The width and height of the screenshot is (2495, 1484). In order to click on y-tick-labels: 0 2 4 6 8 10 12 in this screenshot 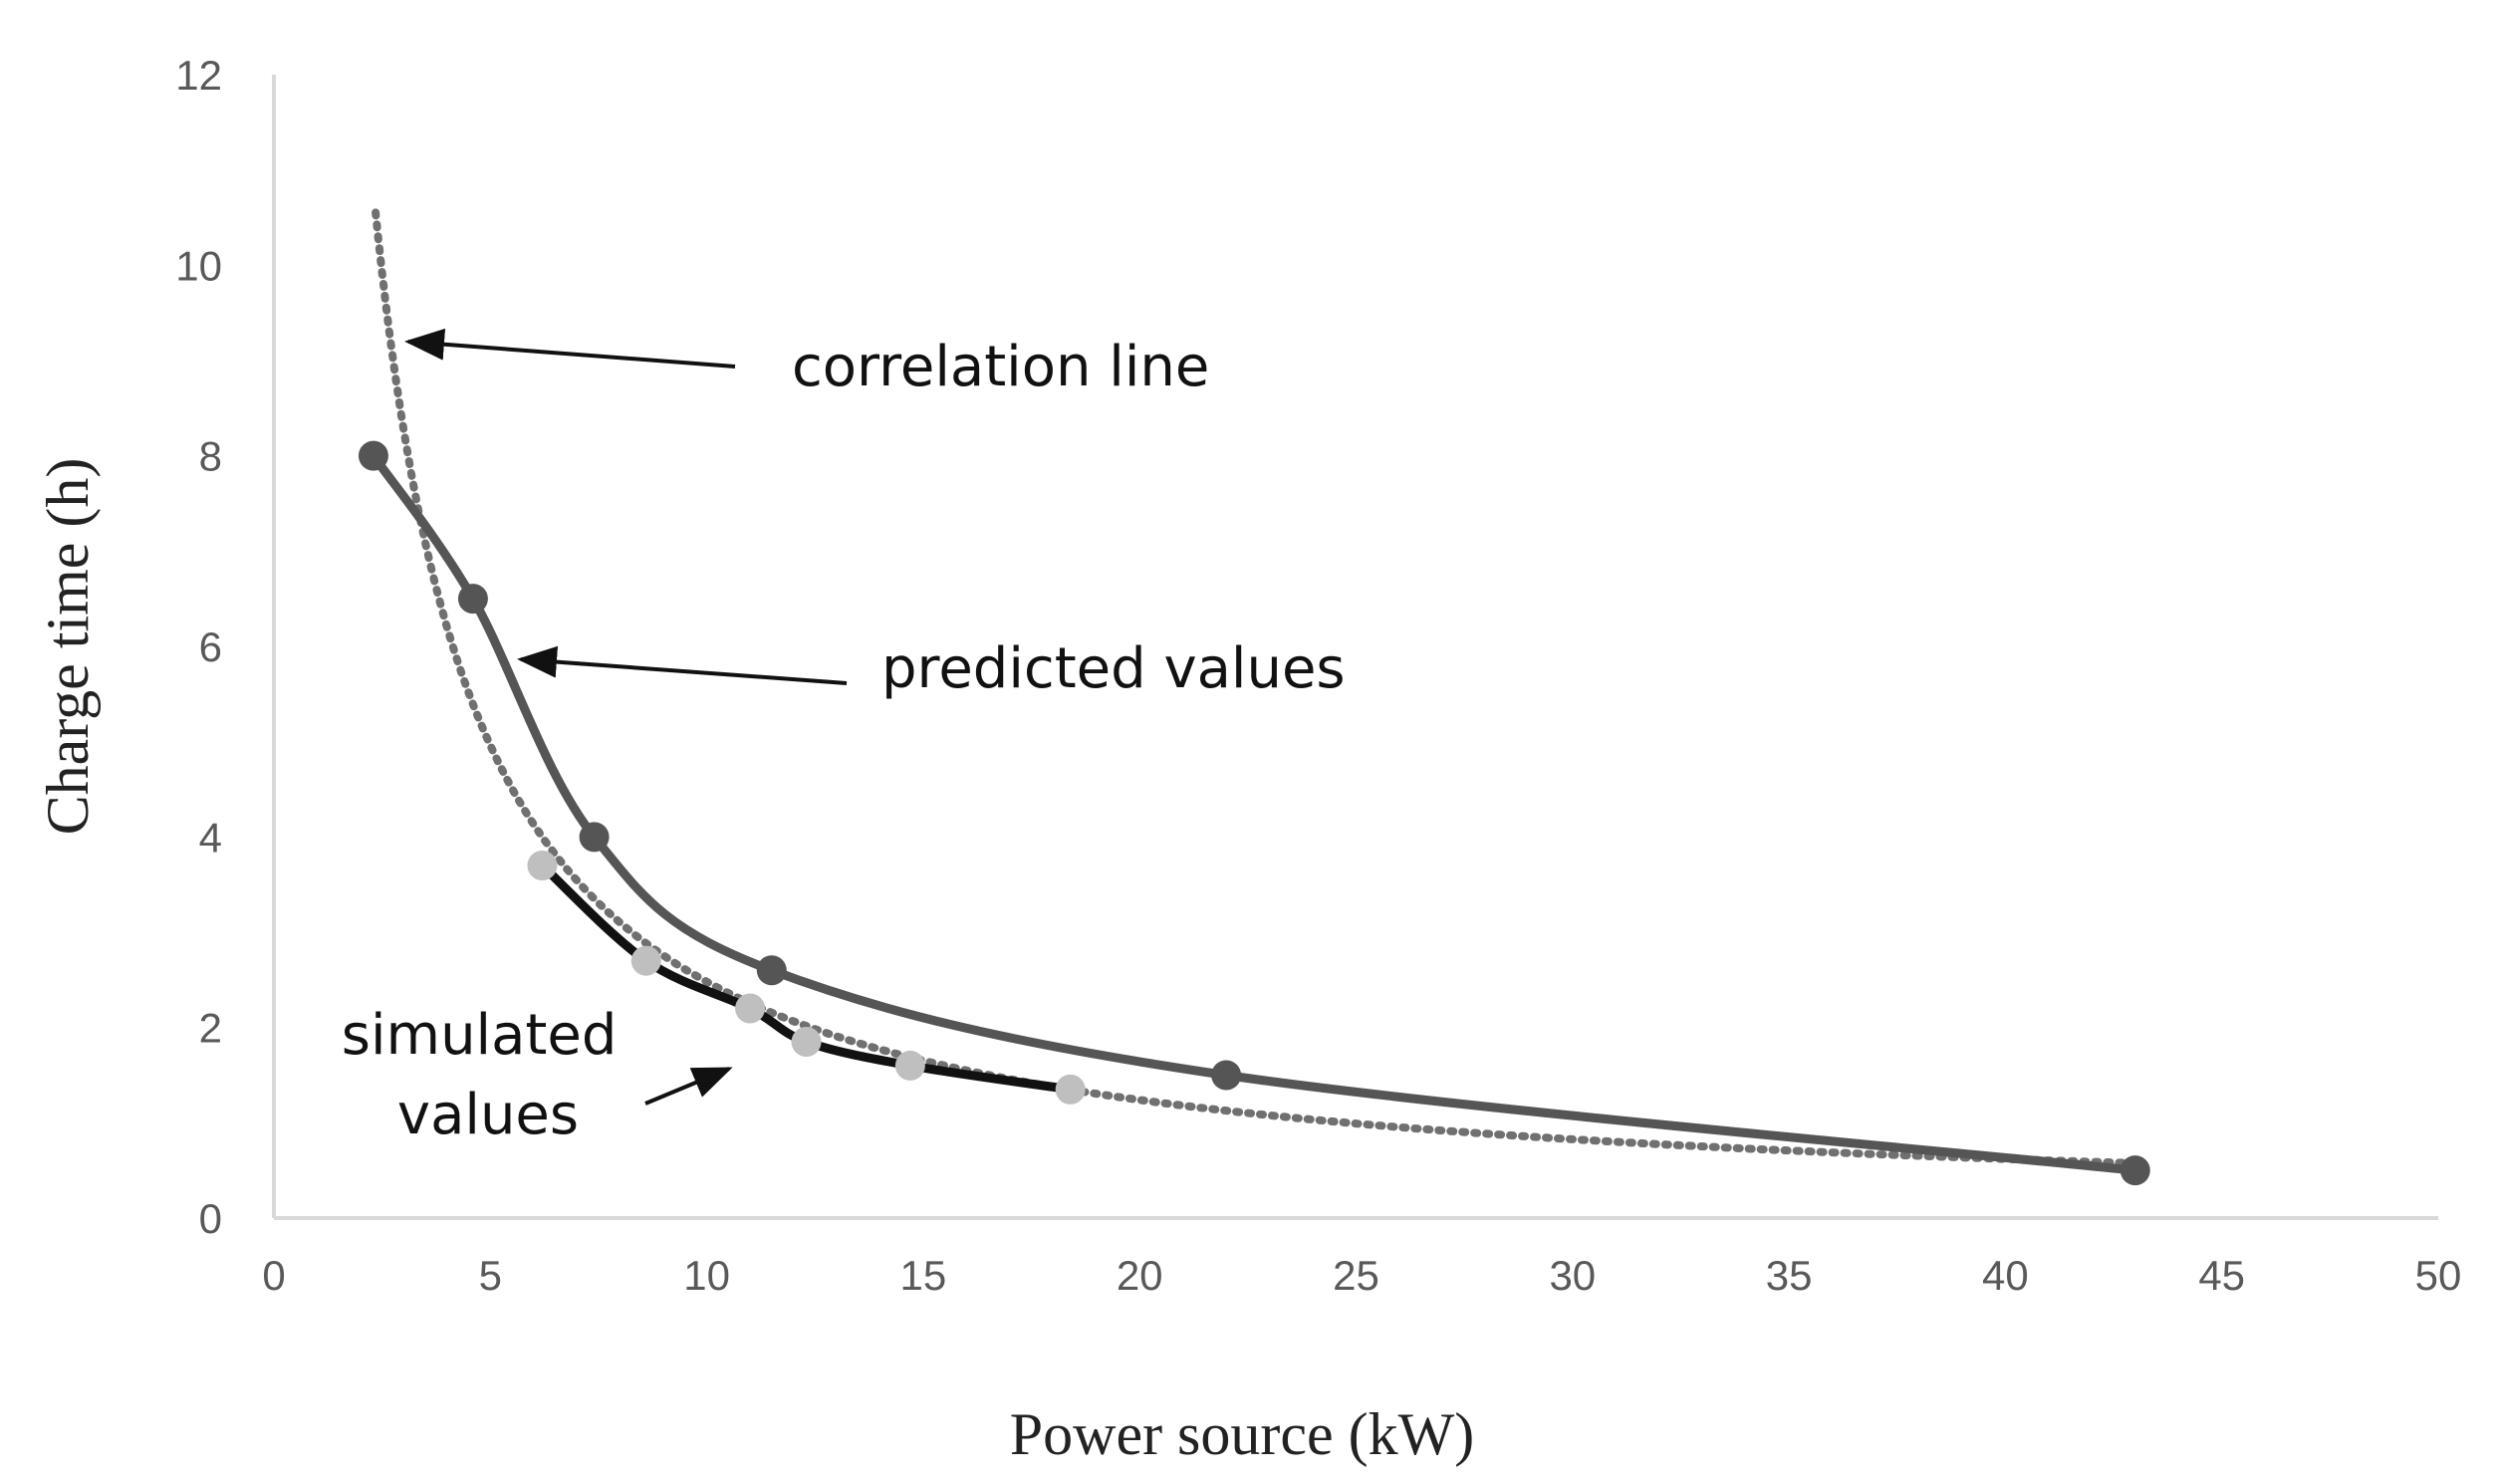, I will do `click(198, 647)`.